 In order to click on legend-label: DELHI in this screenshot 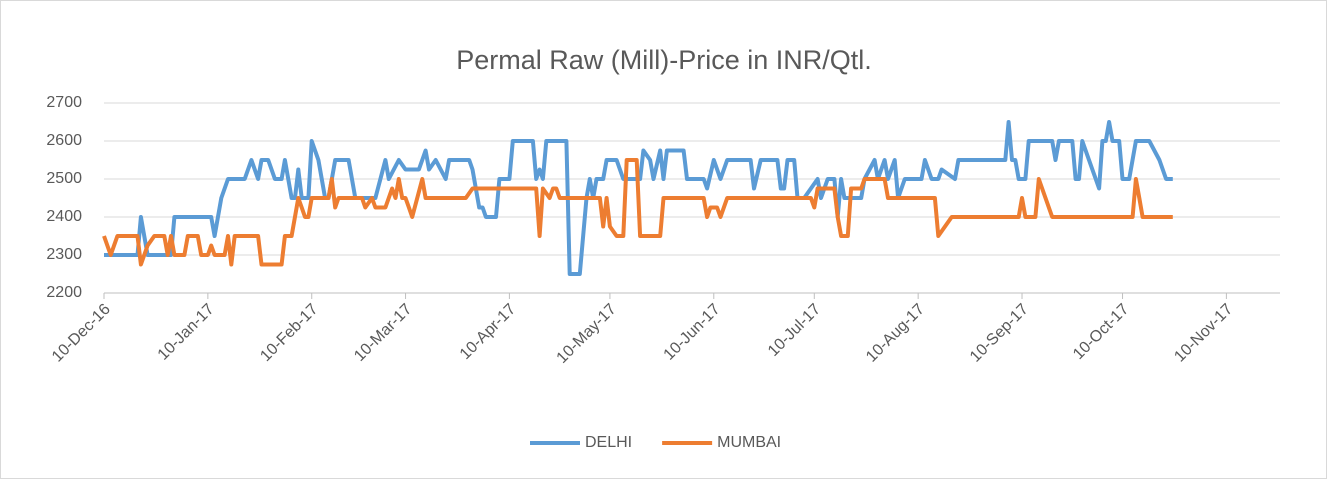, I will do `click(608, 442)`.